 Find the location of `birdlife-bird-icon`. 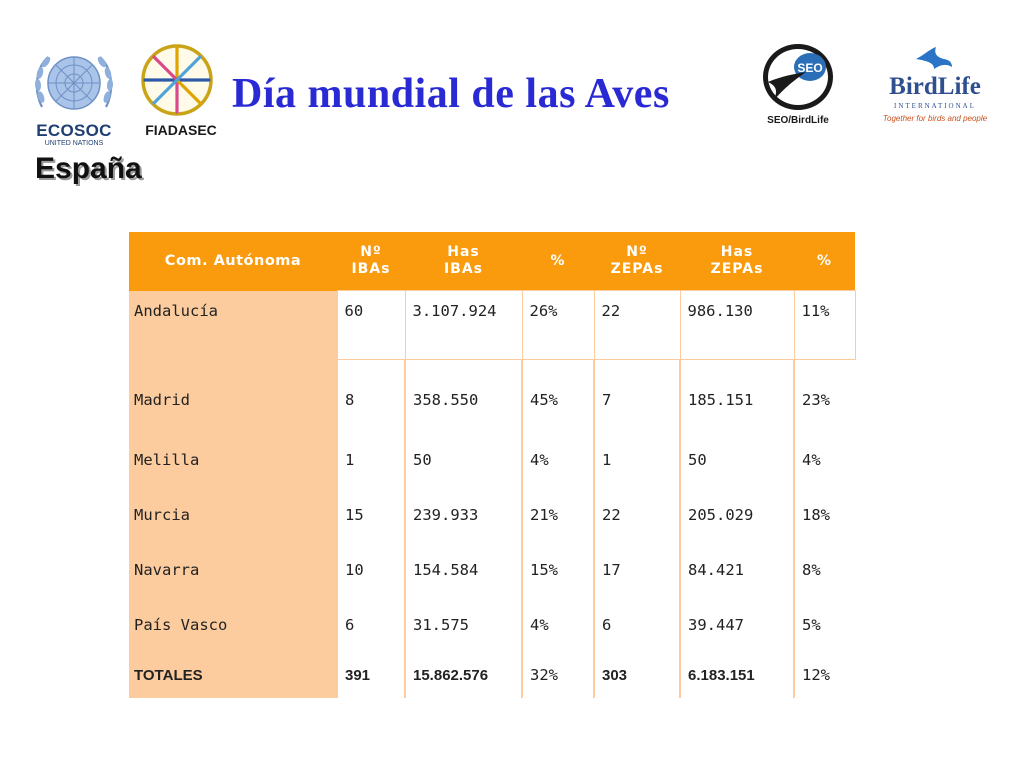

birdlife-bird-icon is located at coordinates (934, 58).